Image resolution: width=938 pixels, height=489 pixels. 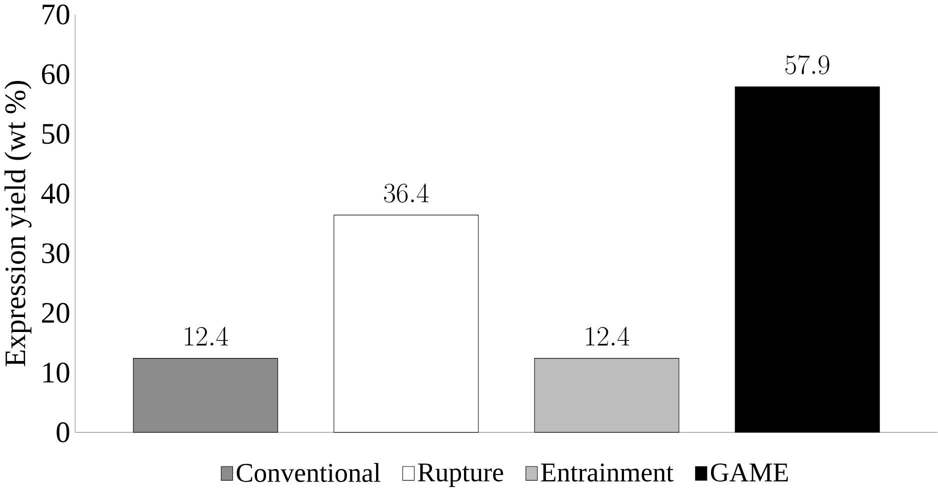 I want to click on legend-label: Rupture, so click(x=461, y=475).